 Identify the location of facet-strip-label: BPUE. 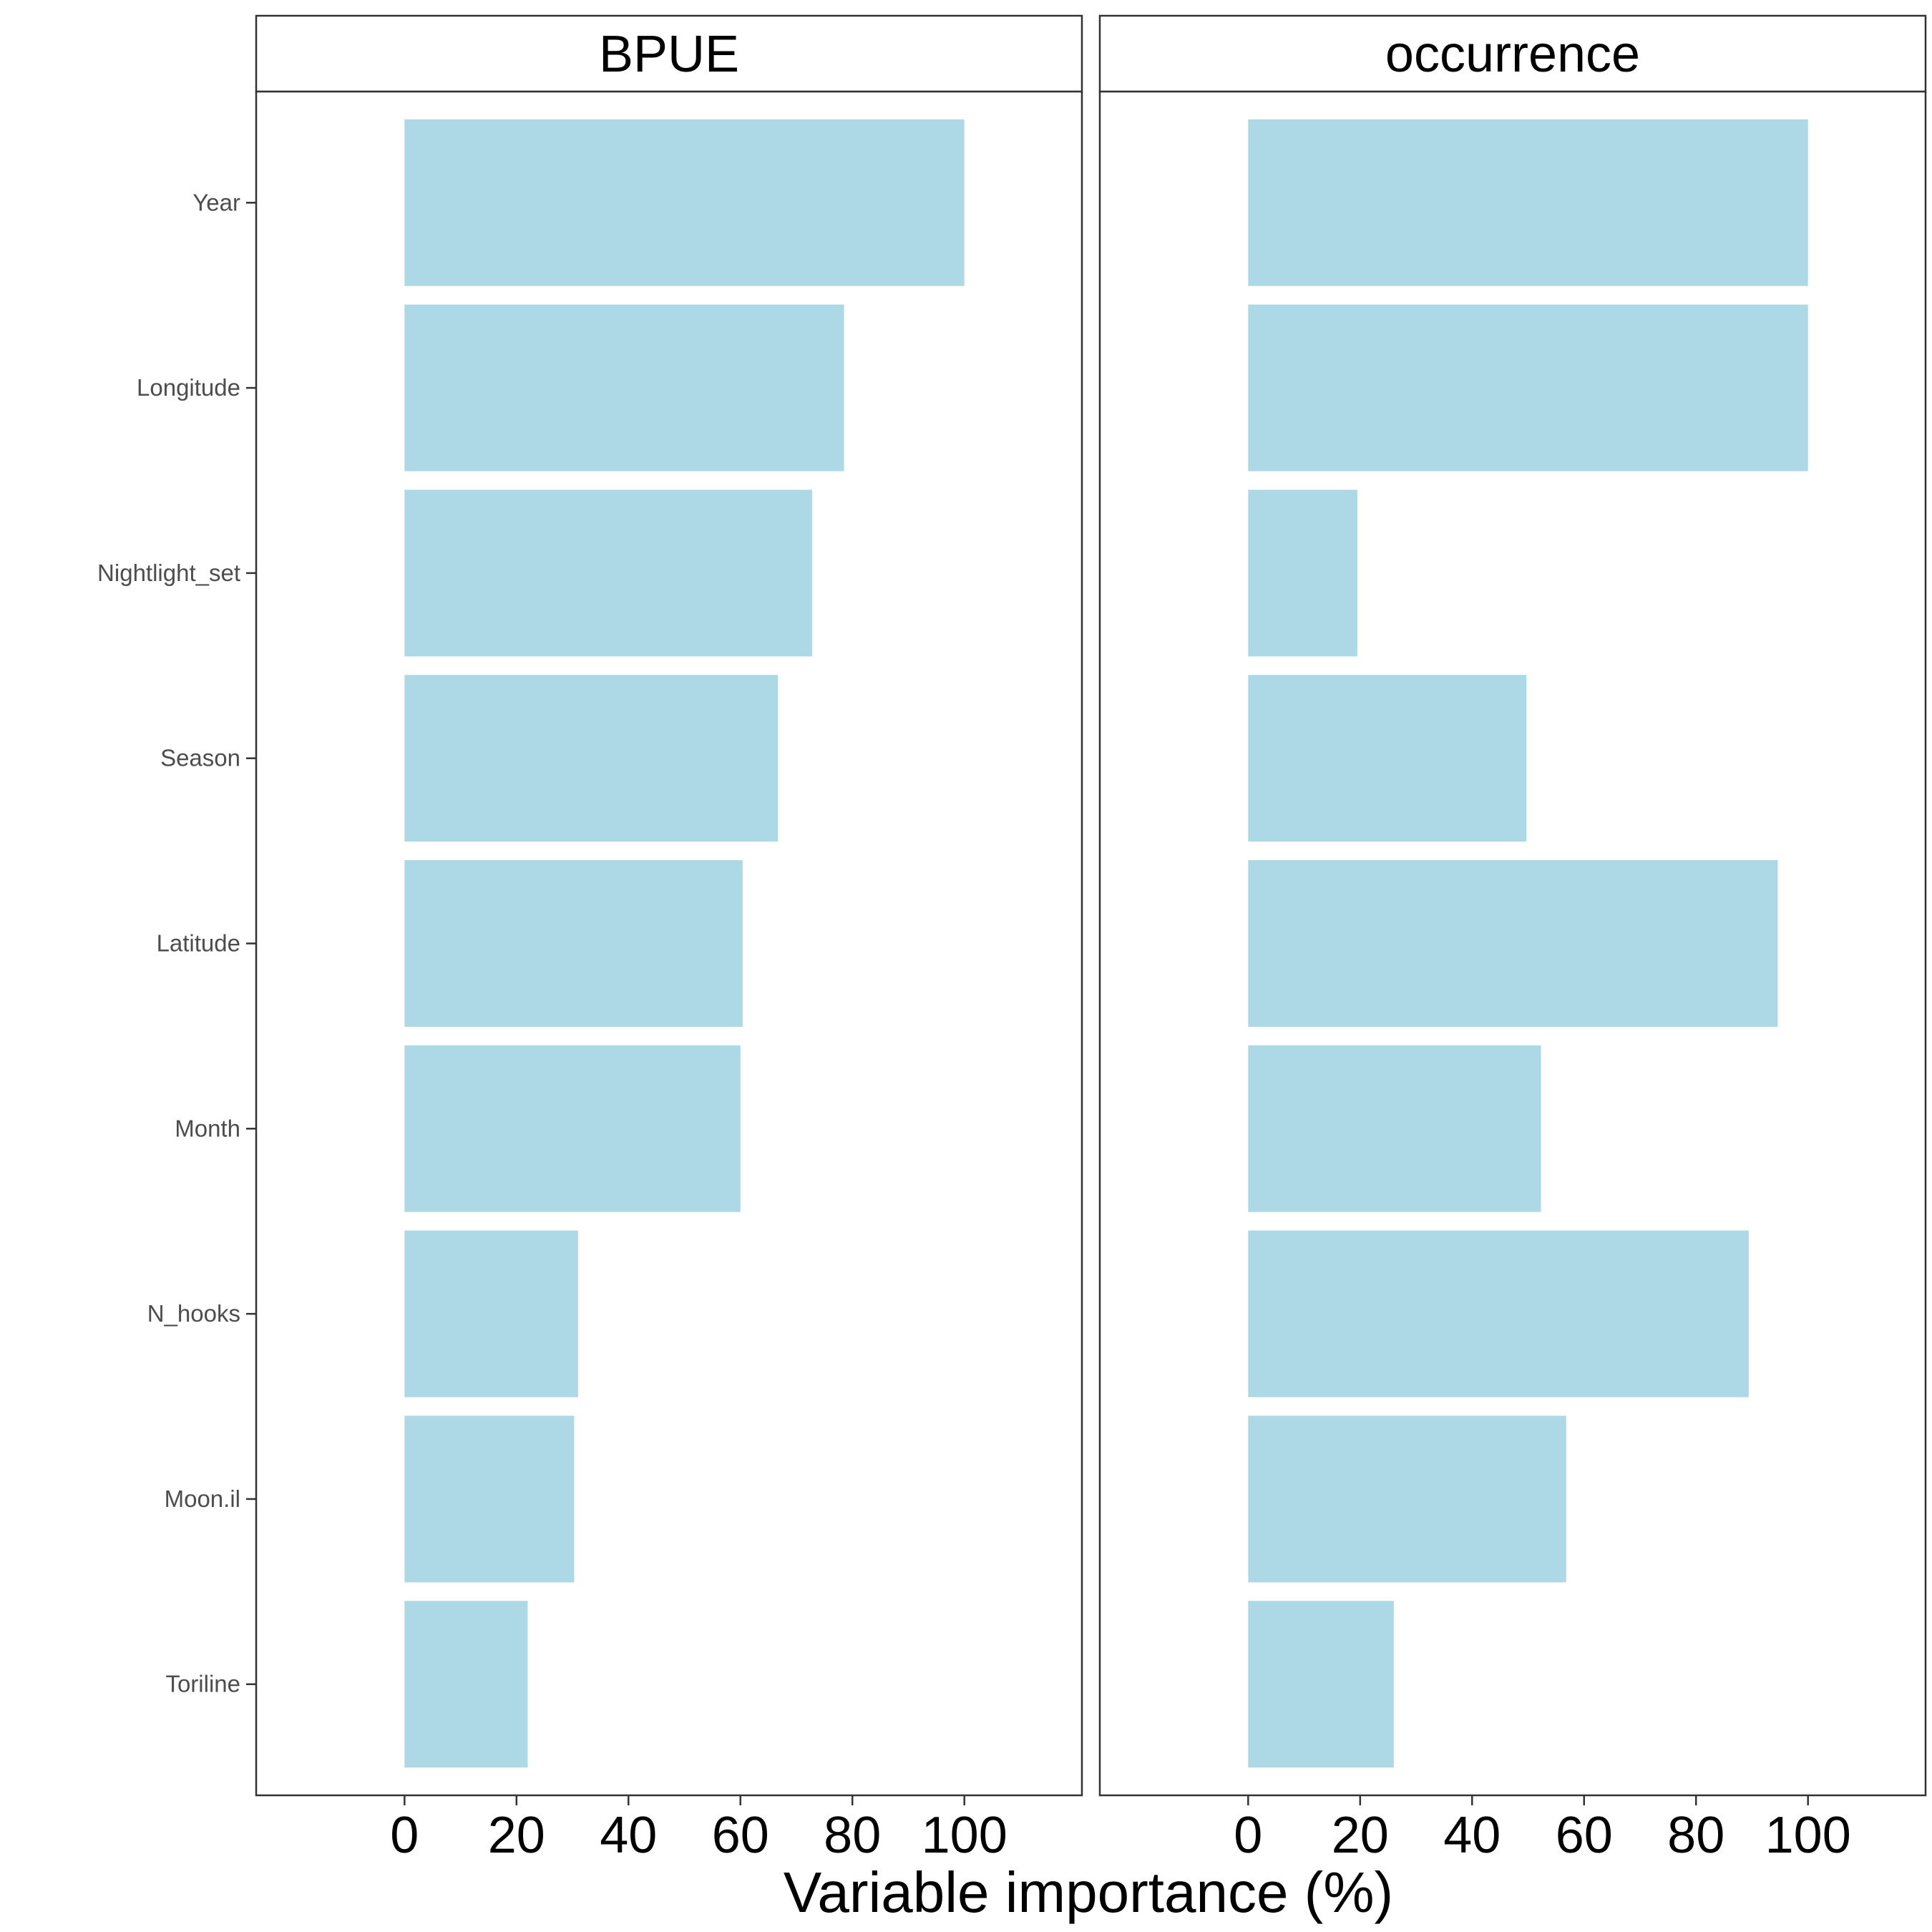
(669, 54).